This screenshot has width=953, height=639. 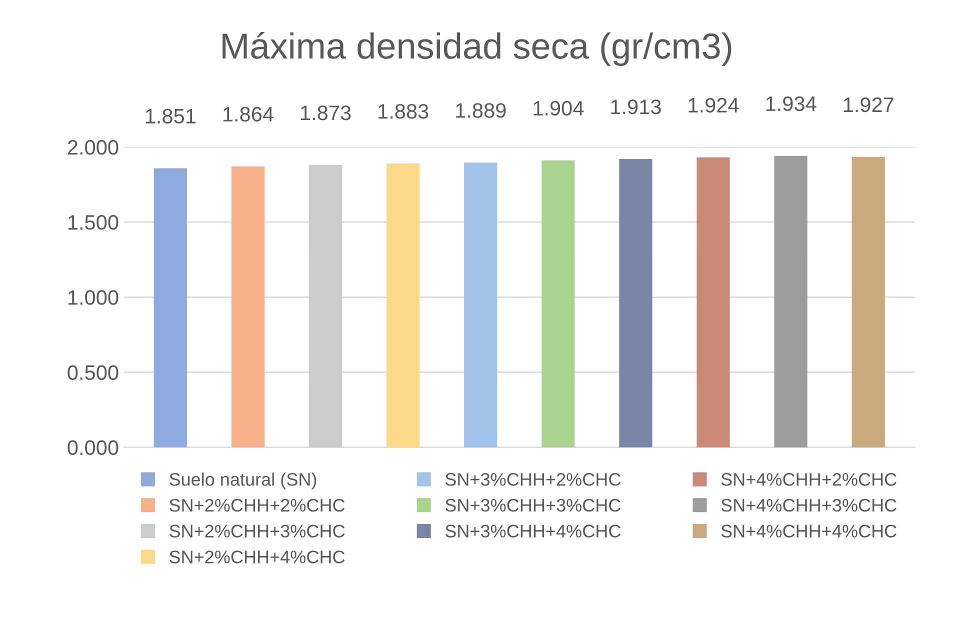 What do you see at coordinates (93, 372) in the screenshot?
I see `y-tick-label: 0.500` at bounding box center [93, 372].